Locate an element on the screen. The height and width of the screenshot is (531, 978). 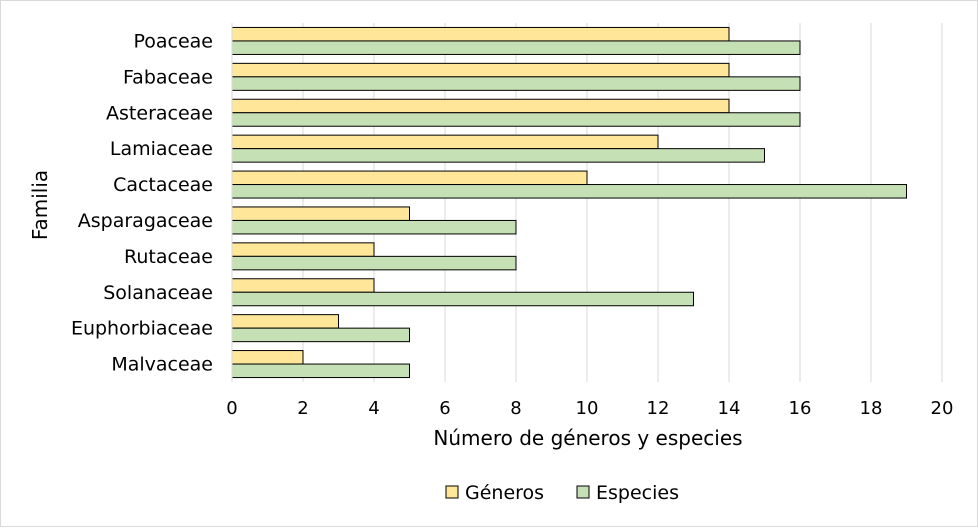
legend-swatch-especies is located at coordinates (583, 492).